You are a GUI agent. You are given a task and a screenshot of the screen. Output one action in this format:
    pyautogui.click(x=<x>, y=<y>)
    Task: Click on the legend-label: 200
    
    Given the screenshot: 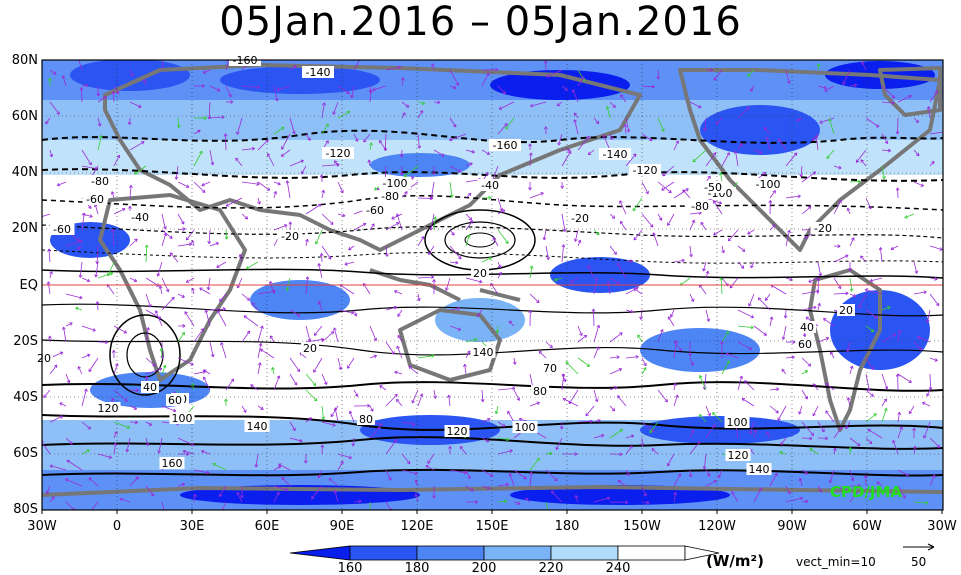 What is the action you would take?
    pyautogui.click(x=484, y=568)
    